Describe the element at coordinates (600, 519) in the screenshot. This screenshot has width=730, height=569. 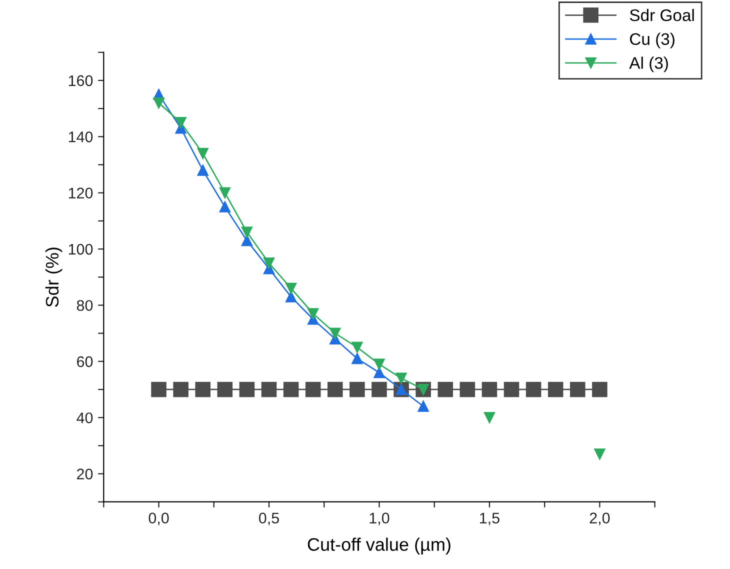
I see `x-tick-label: 2,0` at that location.